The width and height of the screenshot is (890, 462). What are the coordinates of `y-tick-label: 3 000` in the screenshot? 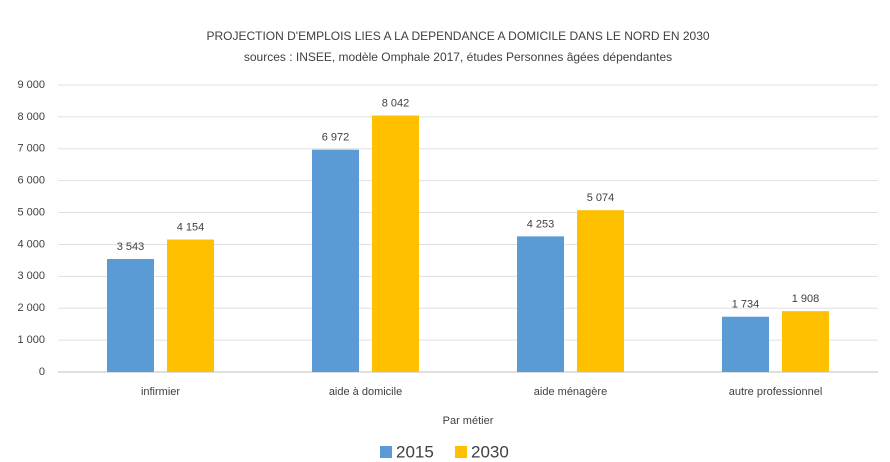 It's located at (31, 276).